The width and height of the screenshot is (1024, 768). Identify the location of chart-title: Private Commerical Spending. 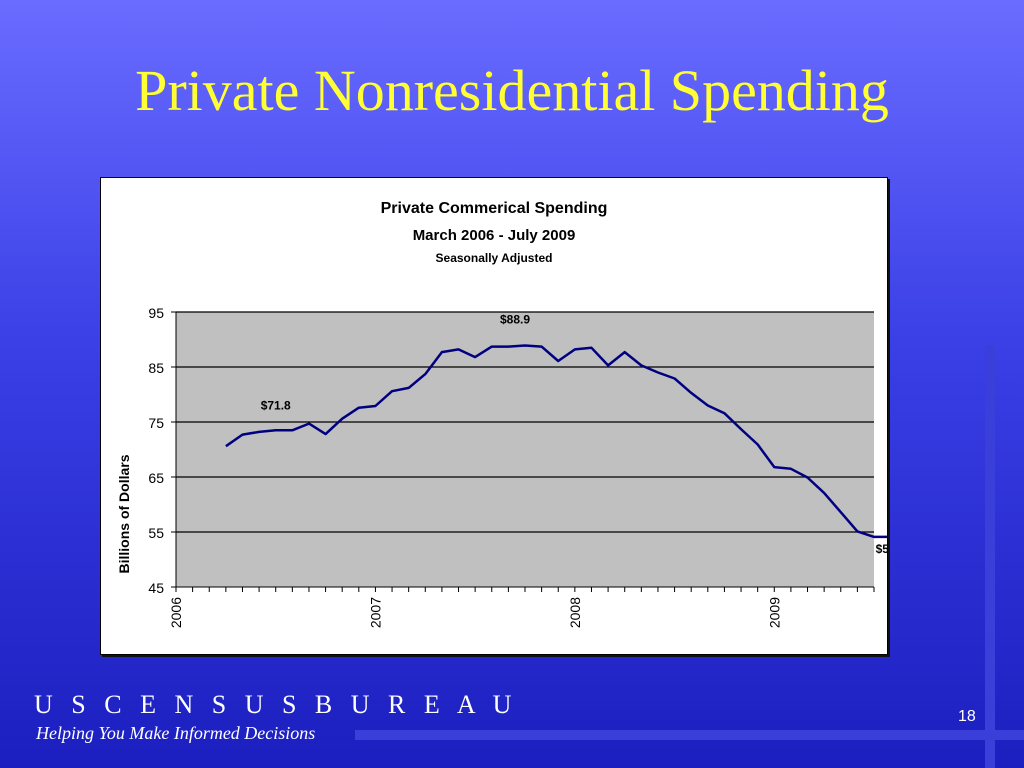
(494, 208).